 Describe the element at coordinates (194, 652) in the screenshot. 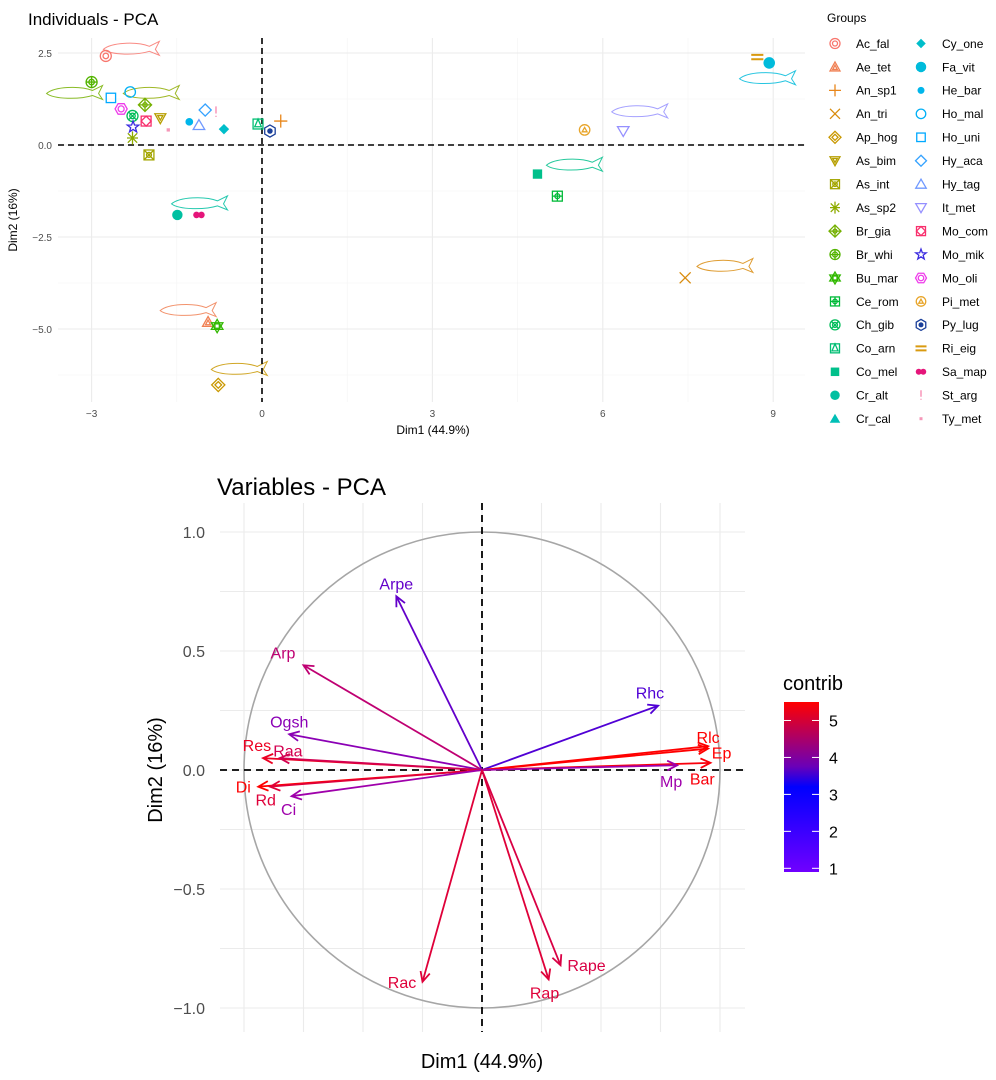

I see `y-tick-label: 0.5` at that location.